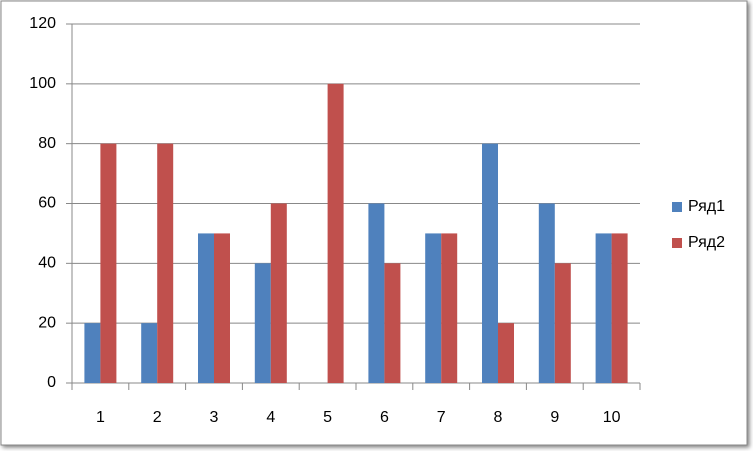  What do you see at coordinates (706, 206) in the screenshot?
I see `legend-label: Ряд1` at bounding box center [706, 206].